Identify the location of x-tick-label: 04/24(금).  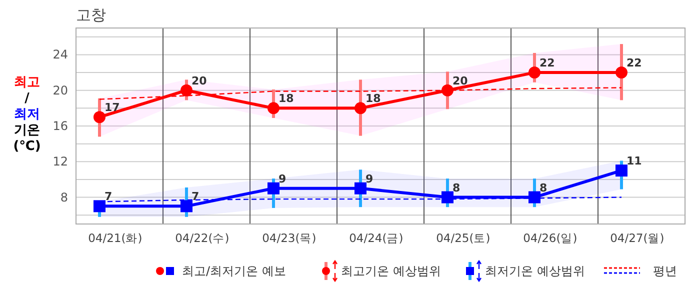
(376, 238).